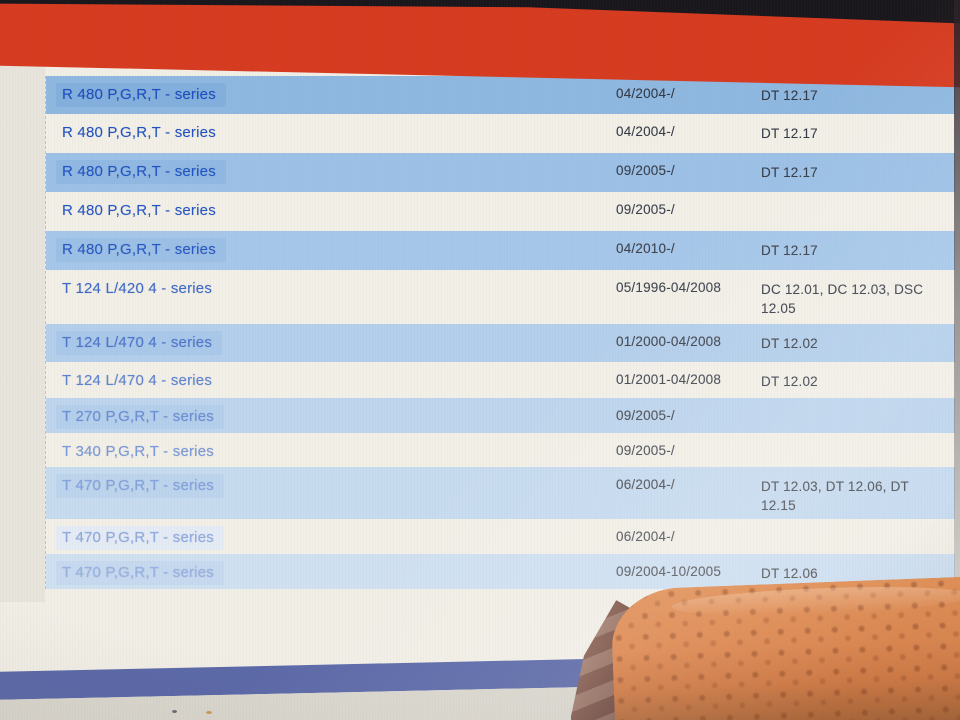 This screenshot has height=720, width=960. I want to click on table-row: T 470 P,G,R,T - series 06/2004-/, so click(500, 536).